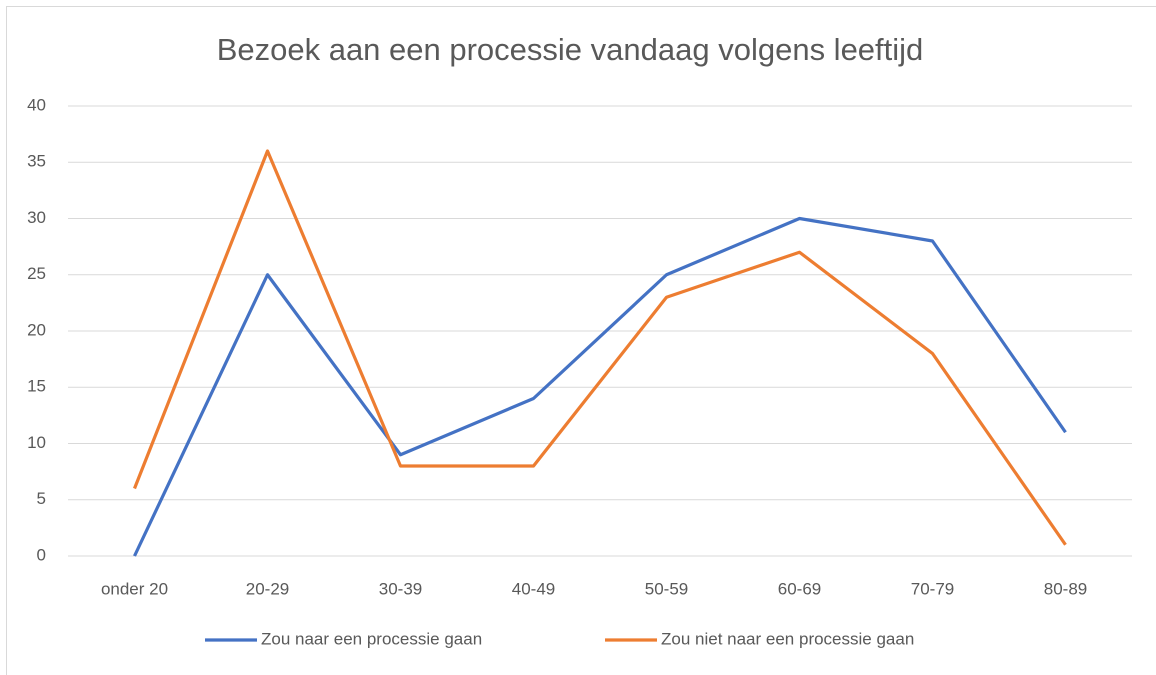  I want to click on y-tick-label: 5, so click(41, 498).